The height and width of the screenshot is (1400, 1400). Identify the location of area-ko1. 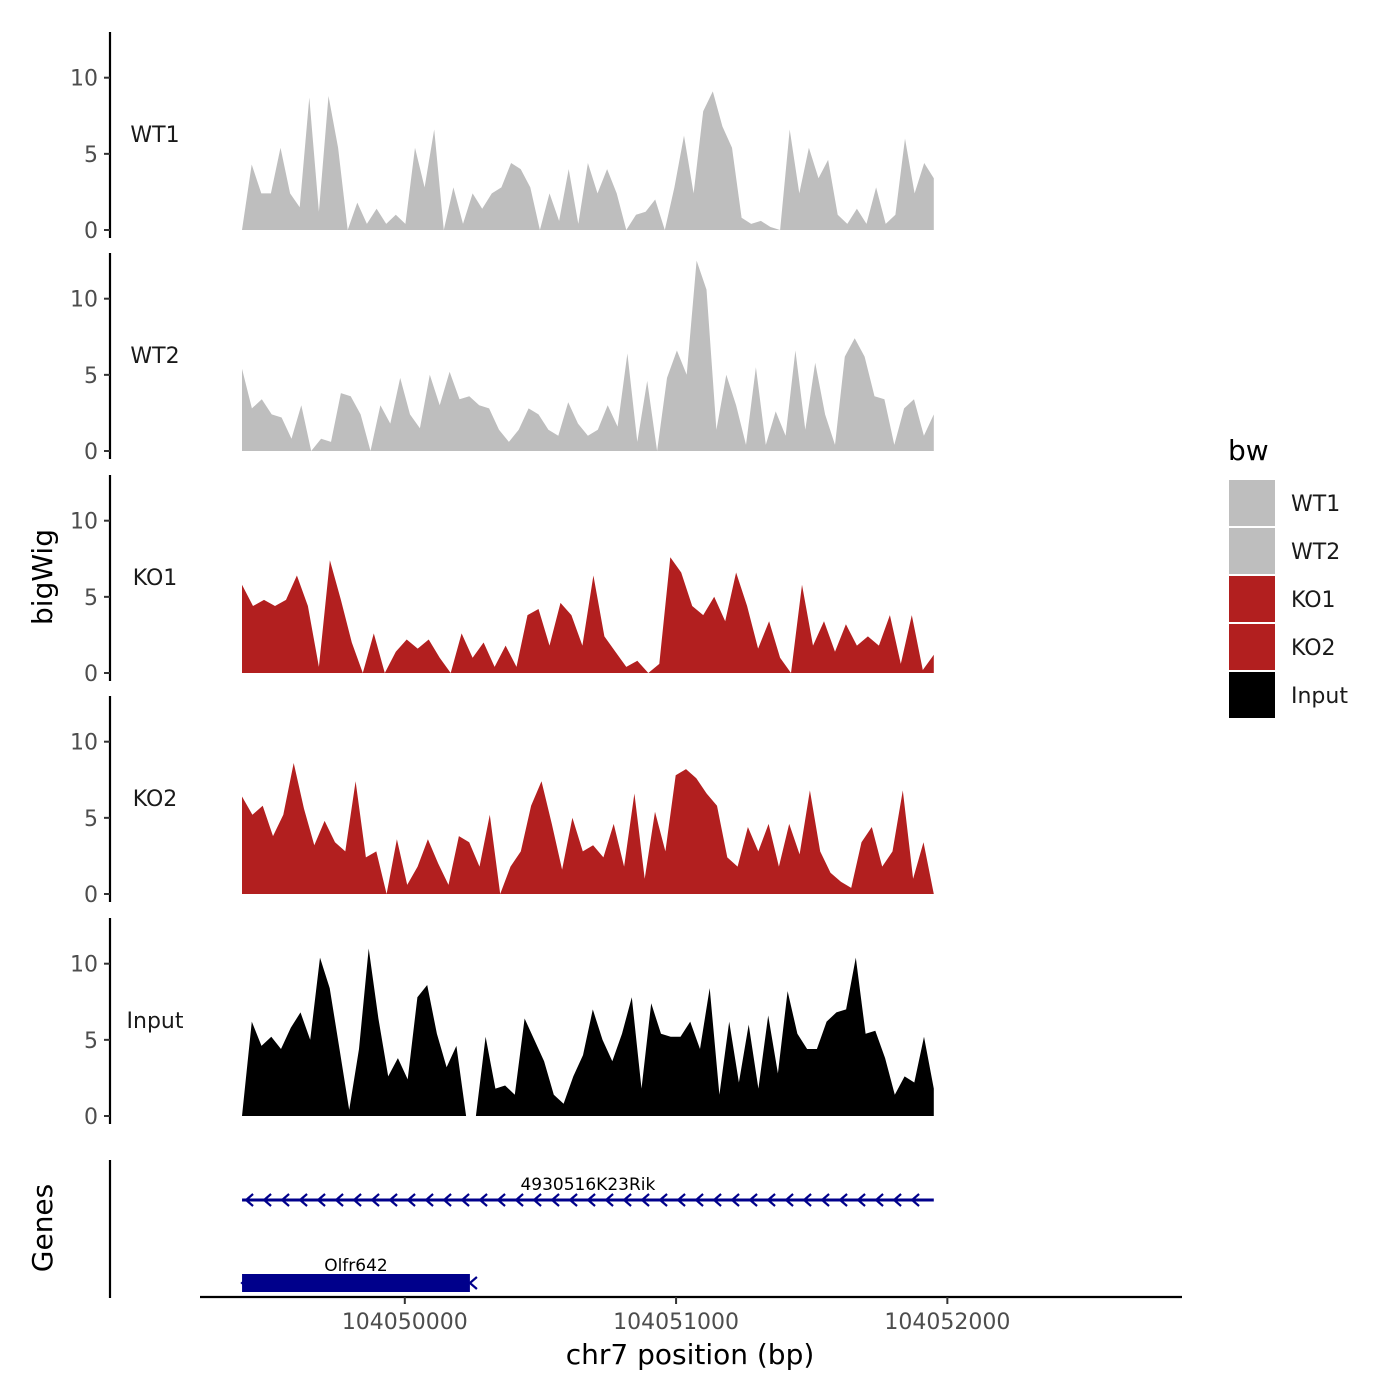
(588, 615).